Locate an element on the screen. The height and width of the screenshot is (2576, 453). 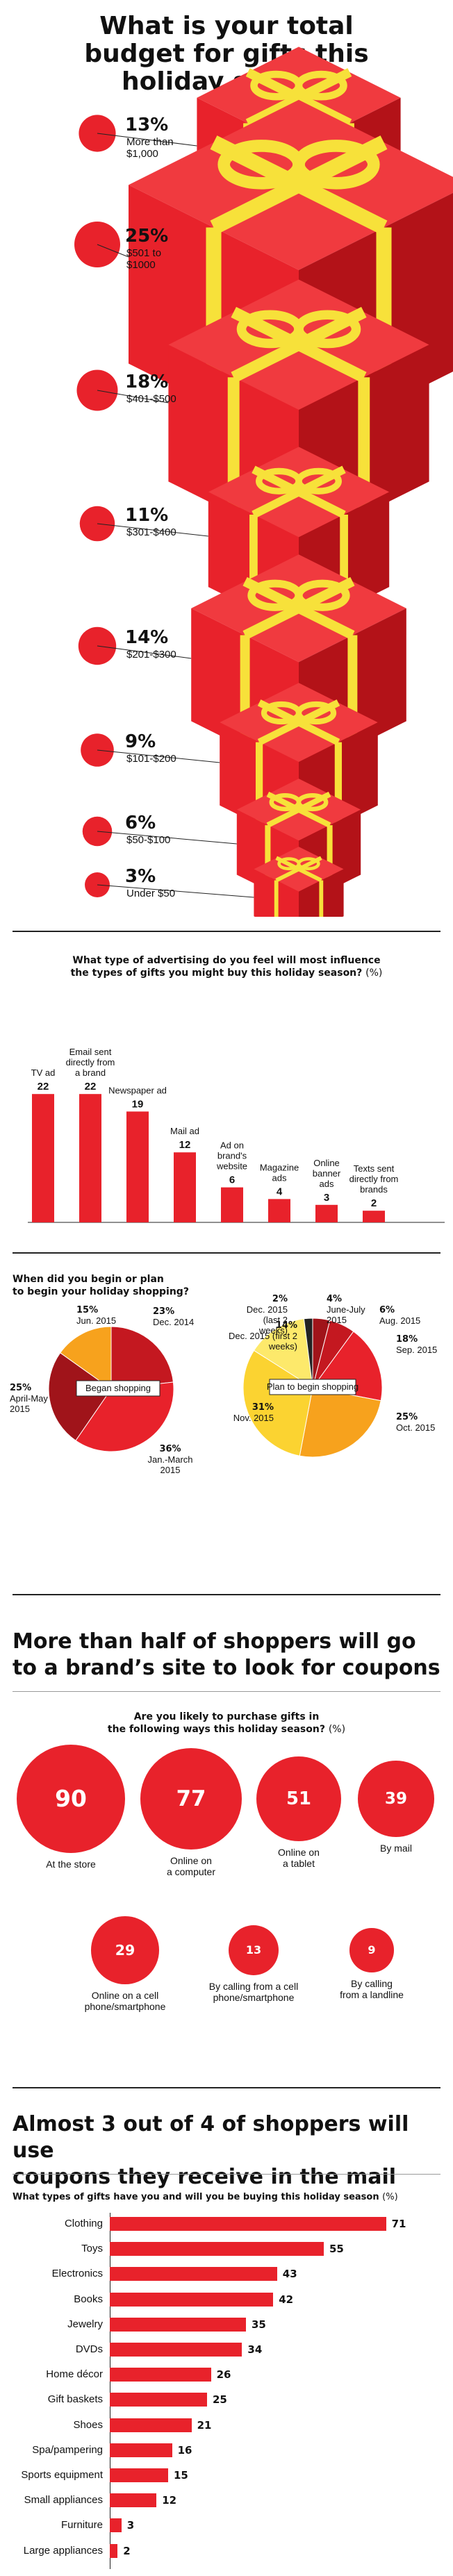
purchase-bubble: 51 is located at coordinates (299, 1799).